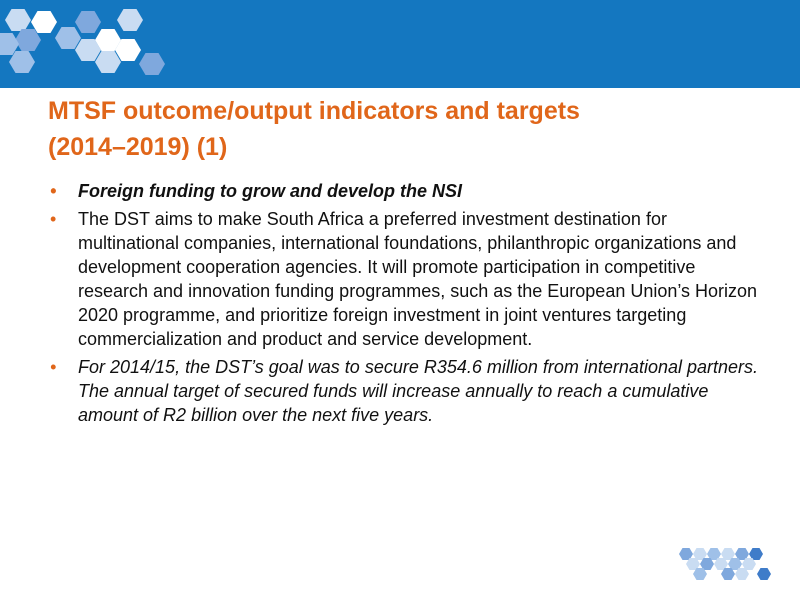 This screenshot has height=600, width=800. Describe the element at coordinates (400, 44) in the screenshot. I see `header-band` at that location.